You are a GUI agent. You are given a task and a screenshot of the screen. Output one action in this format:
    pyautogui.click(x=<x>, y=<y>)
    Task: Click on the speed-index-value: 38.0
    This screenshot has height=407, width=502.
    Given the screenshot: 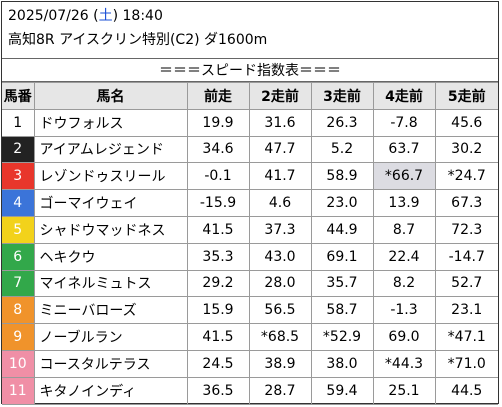 What is the action you would take?
    pyautogui.click(x=342, y=363)
    